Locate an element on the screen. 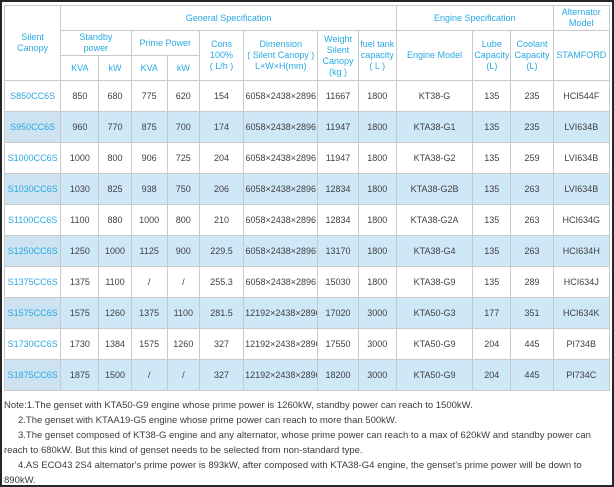 Image resolution: width=614 pixels, height=487 pixels. weight-cell: 15030 is located at coordinates (338, 282).